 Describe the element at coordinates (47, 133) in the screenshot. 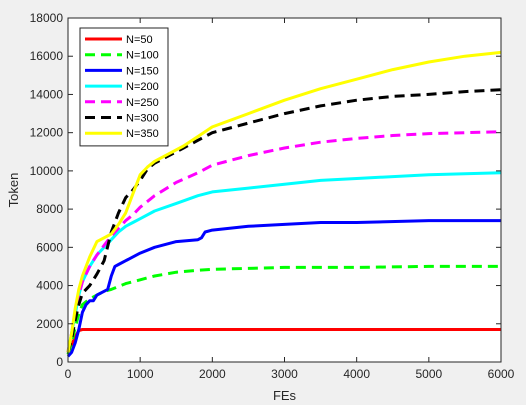

I see `y-tick-label: 12000` at that location.